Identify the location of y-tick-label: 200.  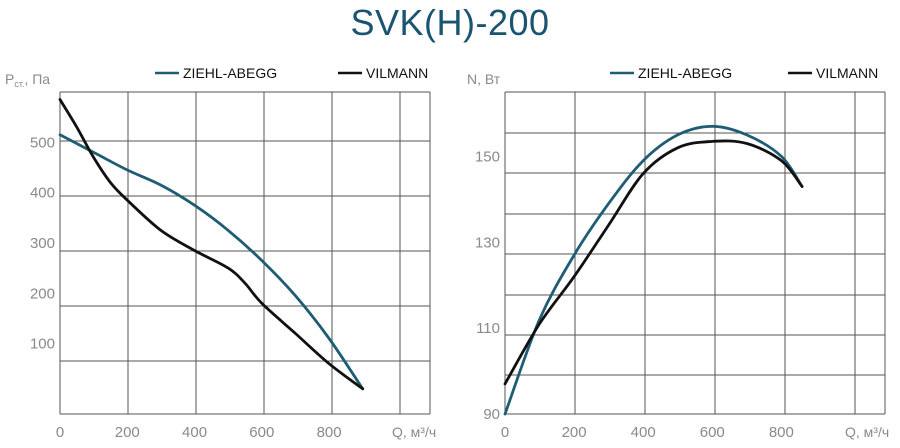
(42, 293).